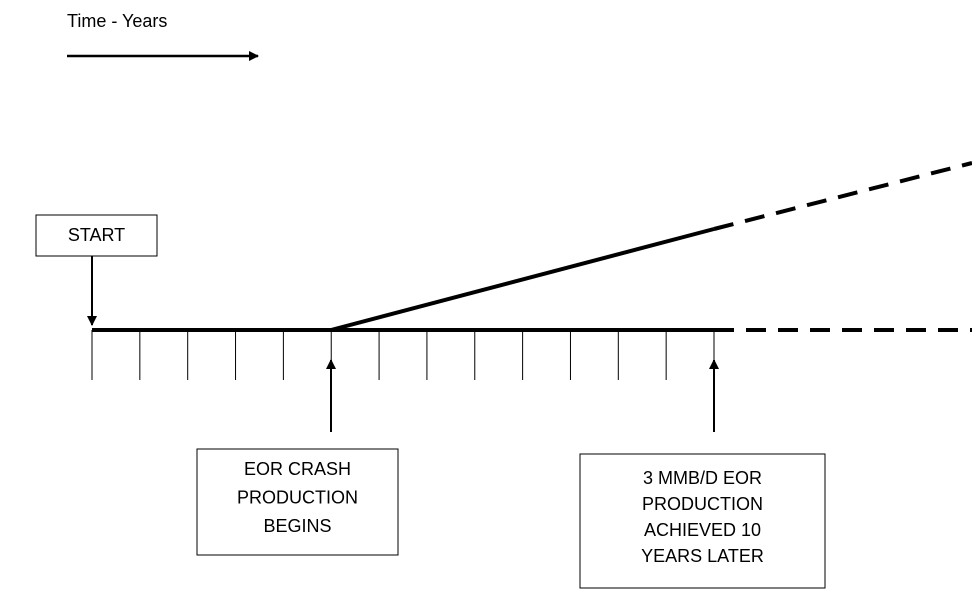 This screenshot has width=972, height=590. What do you see at coordinates (297, 469) in the screenshot?
I see `milestone-text: EOR CRASH` at bounding box center [297, 469].